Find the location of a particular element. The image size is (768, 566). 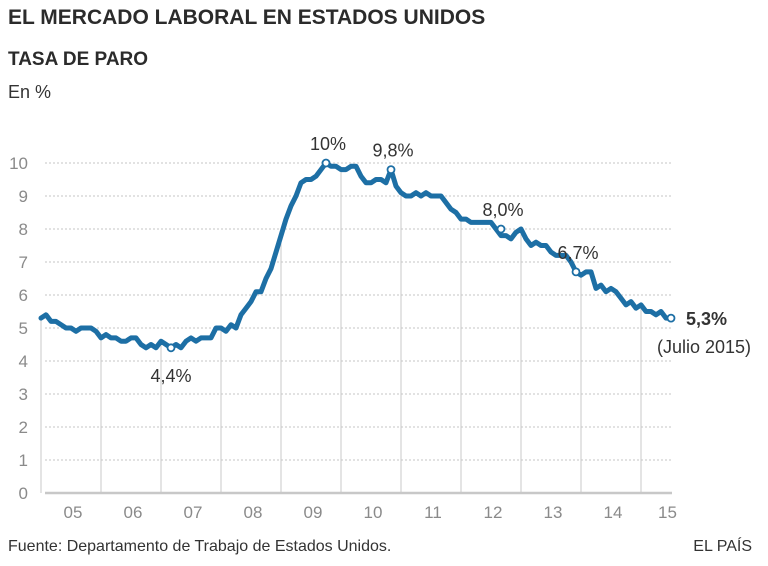

y-tick-label: 2 is located at coordinates (23, 427).